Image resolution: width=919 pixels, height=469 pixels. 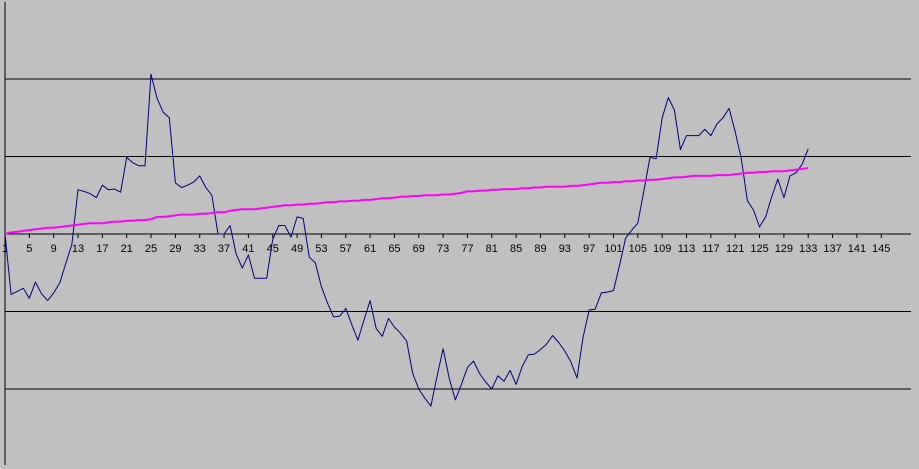 I want to click on x-tick-label: 57, so click(x=346, y=249).